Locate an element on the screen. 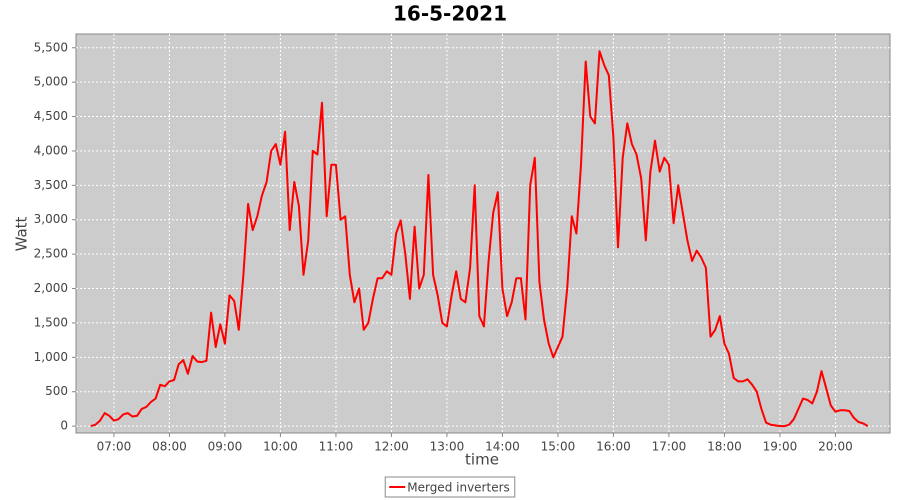  x-tick-label: 09:00 is located at coordinates (225, 447).